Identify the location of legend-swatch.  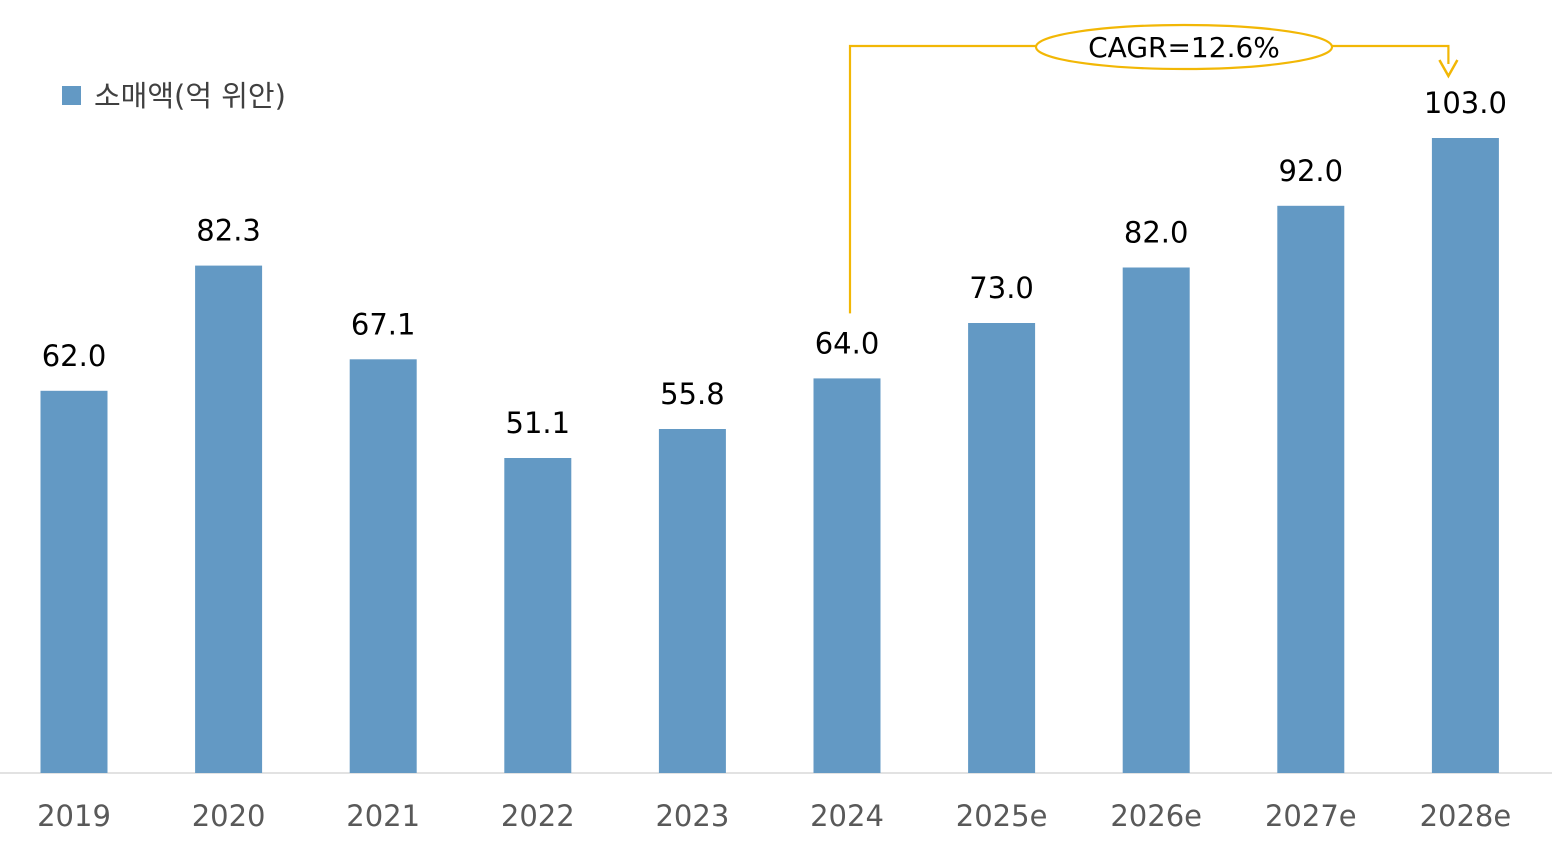
(71, 95).